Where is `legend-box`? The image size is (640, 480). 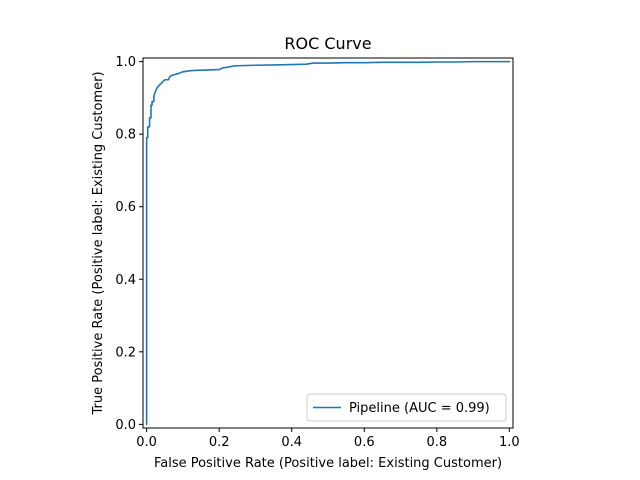 legend-box is located at coordinates (406, 407).